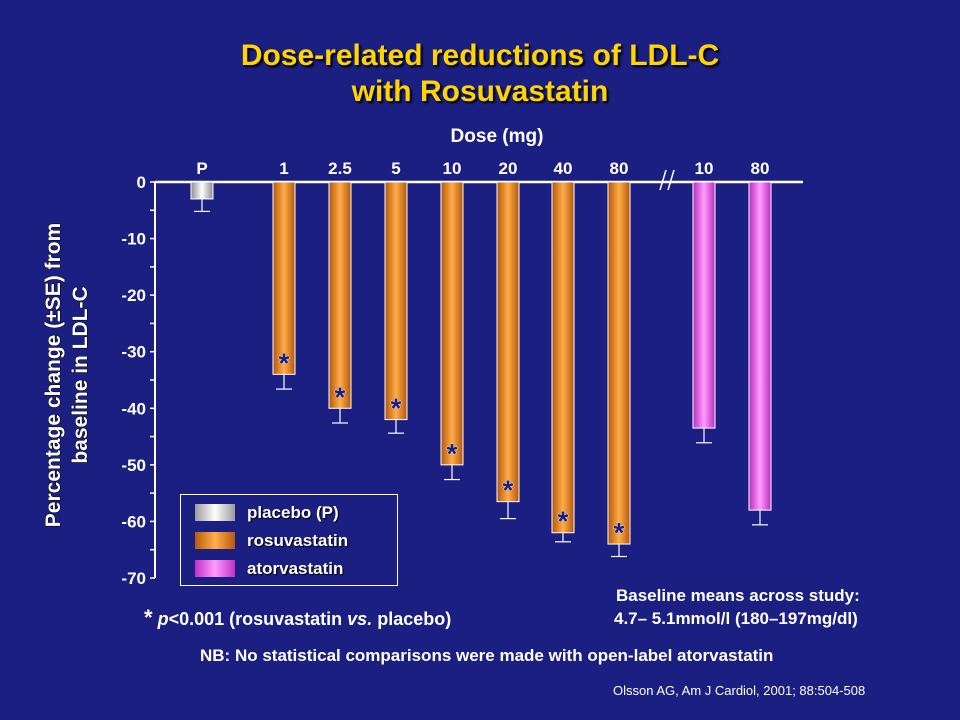  What do you see at coordinates (738, 595) in the screenshot?
I see `baseline-note-line-1: Baseline means across study:` at bounding box center [738, 595].